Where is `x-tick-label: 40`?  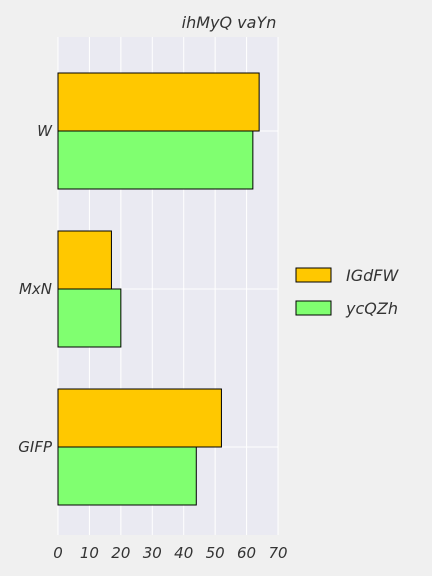 x-tick-label: 40 is located at coordinates (183, 553).